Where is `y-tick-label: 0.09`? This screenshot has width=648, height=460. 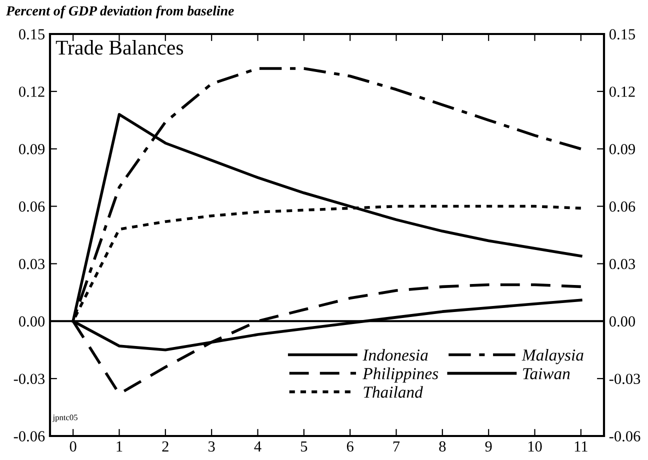 y-tick-label: 0.09 is located at coordinates (31, 149).